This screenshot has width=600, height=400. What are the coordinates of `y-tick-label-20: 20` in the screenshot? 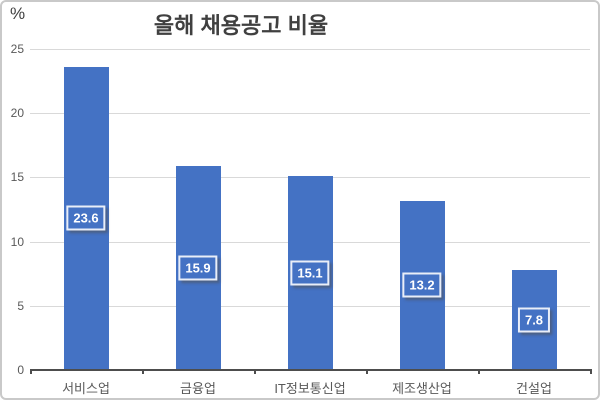 It's located at (17, 113).